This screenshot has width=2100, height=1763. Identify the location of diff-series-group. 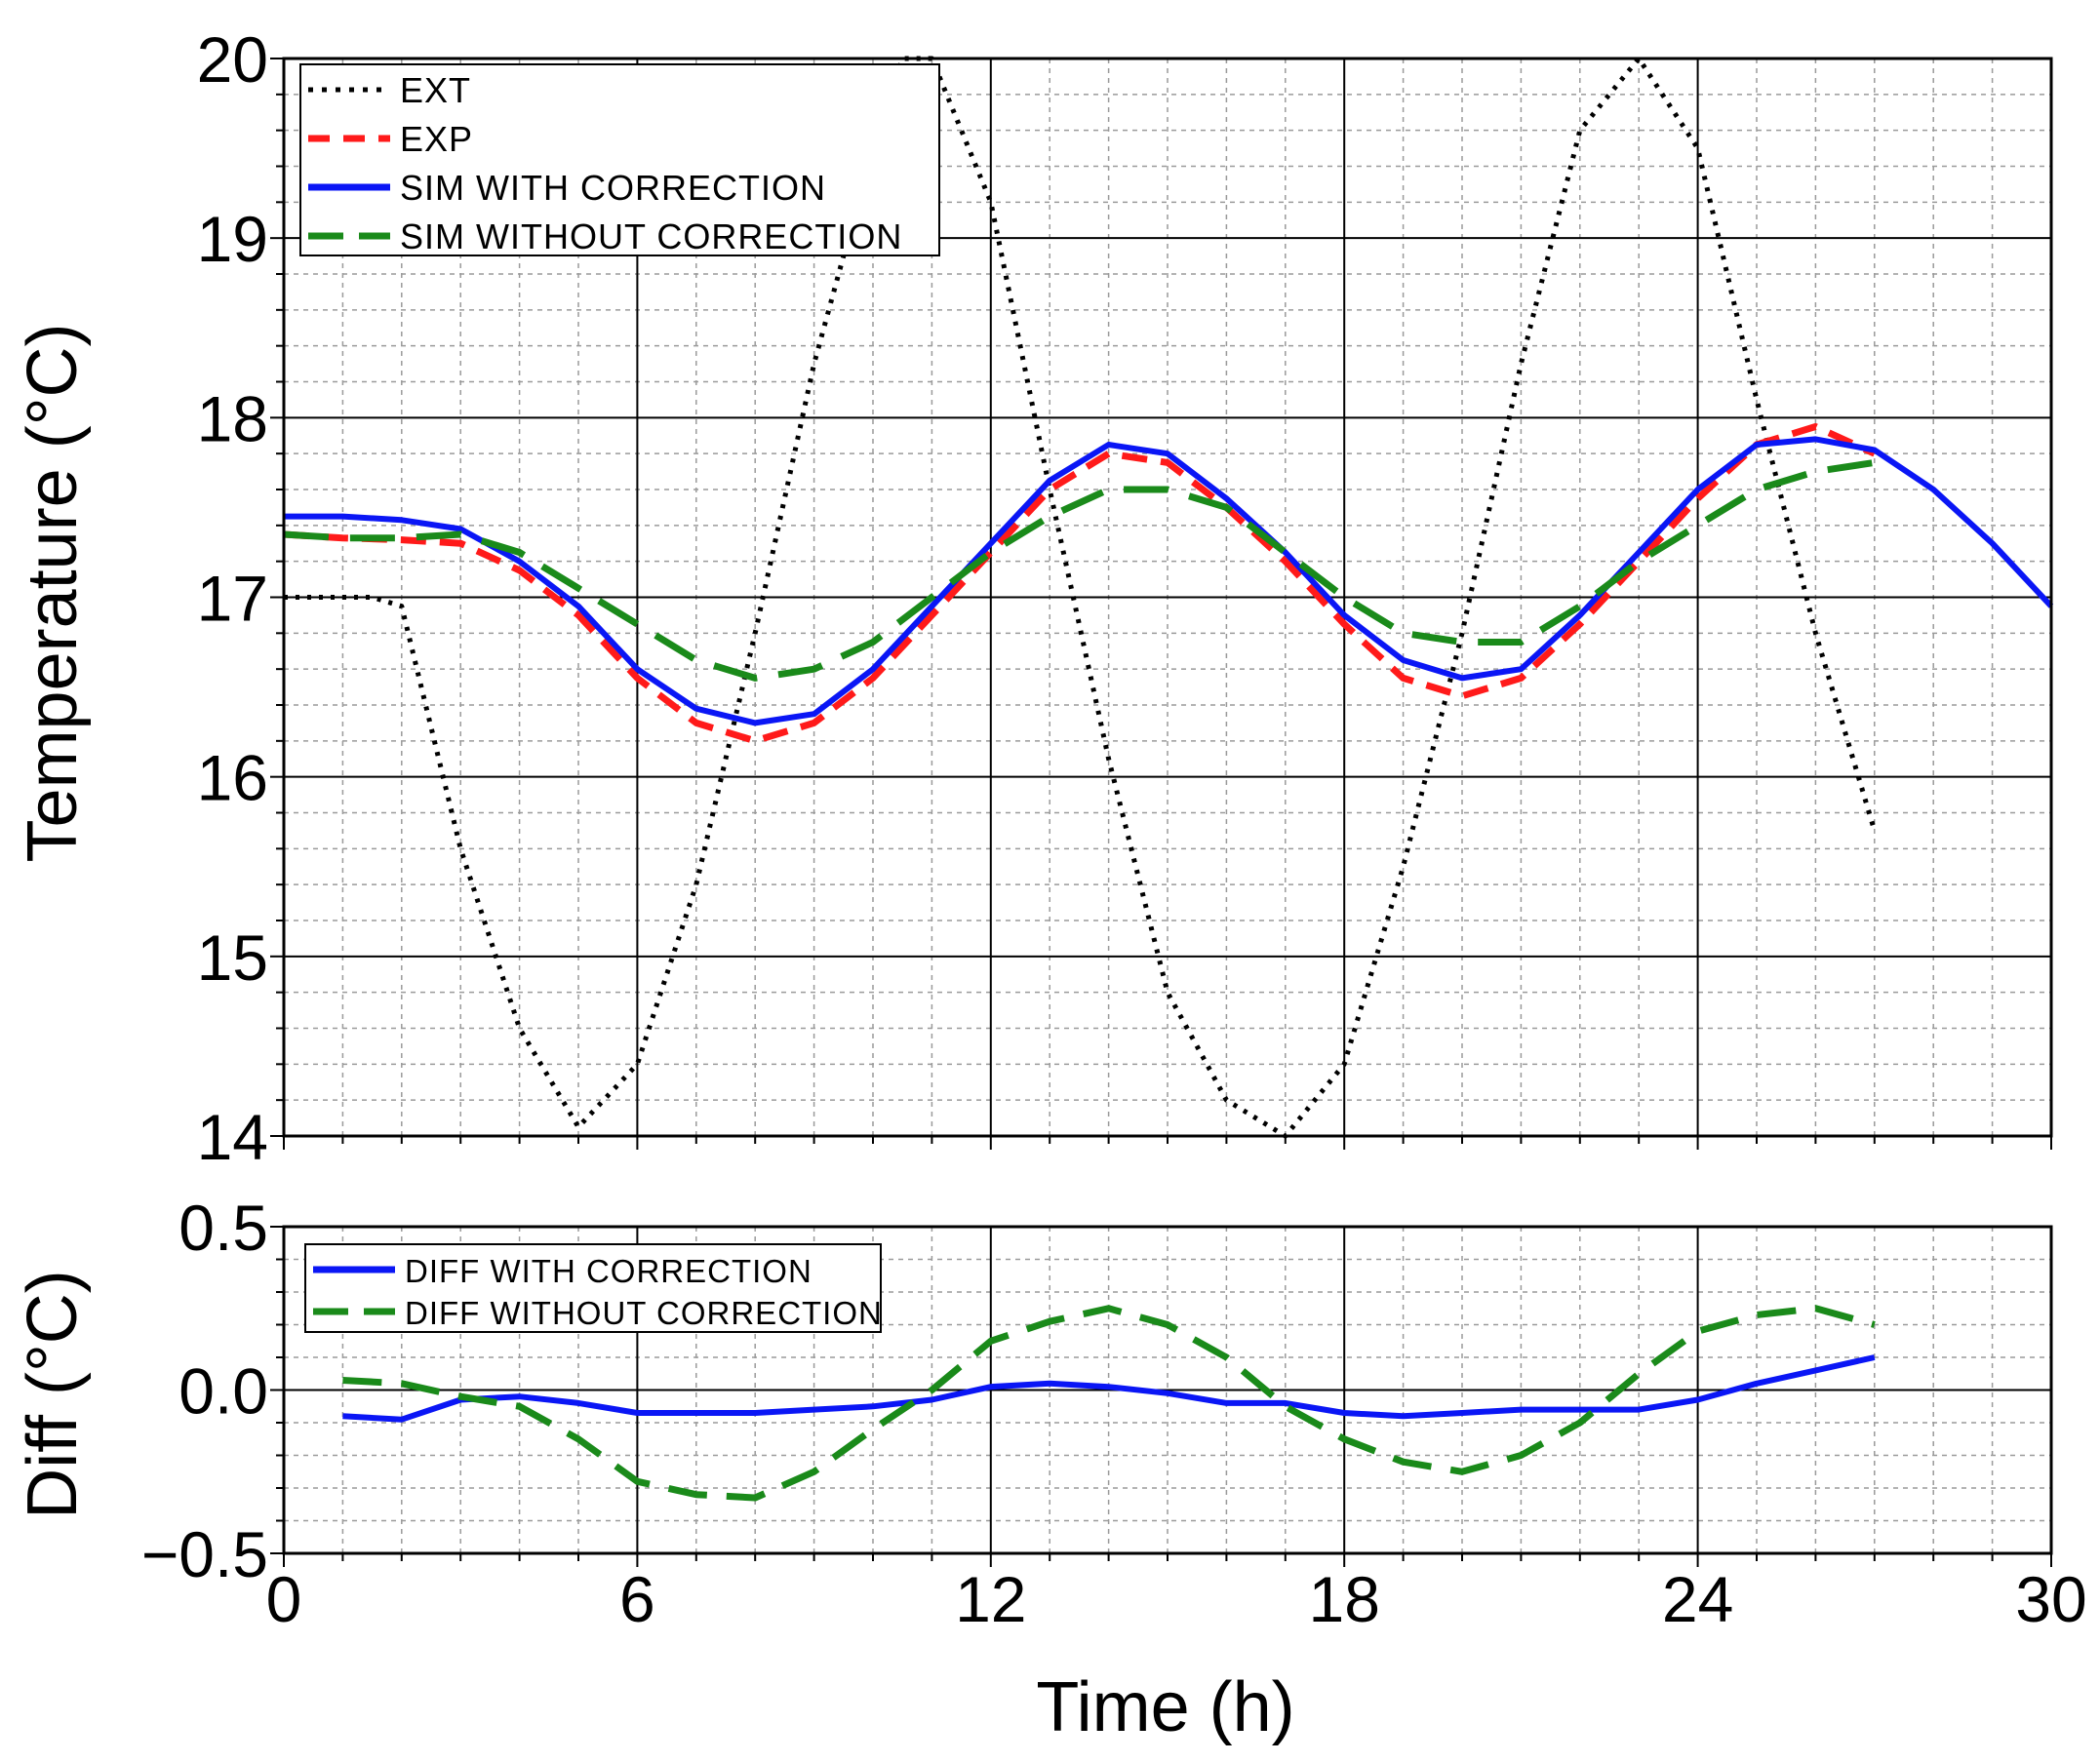
(1109, 1403).